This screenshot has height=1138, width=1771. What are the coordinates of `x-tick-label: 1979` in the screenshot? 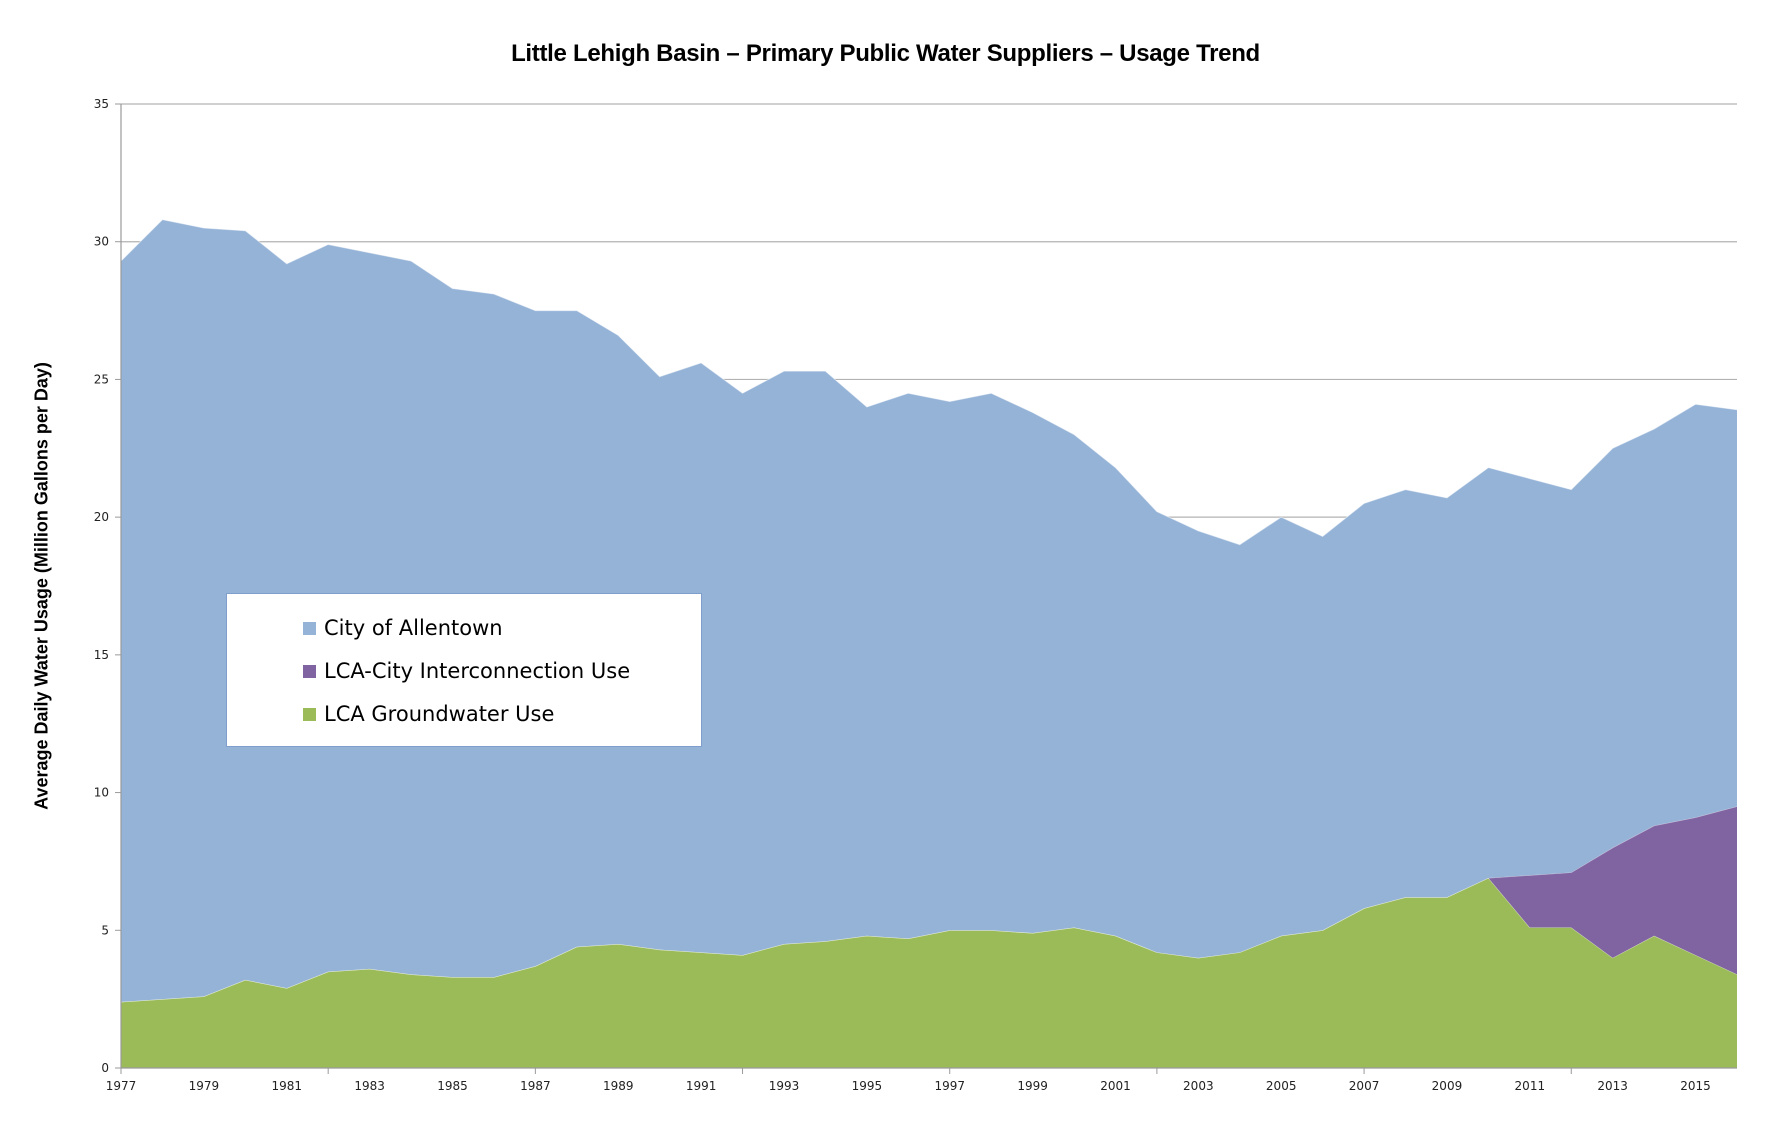 It's located at (204, 1086).